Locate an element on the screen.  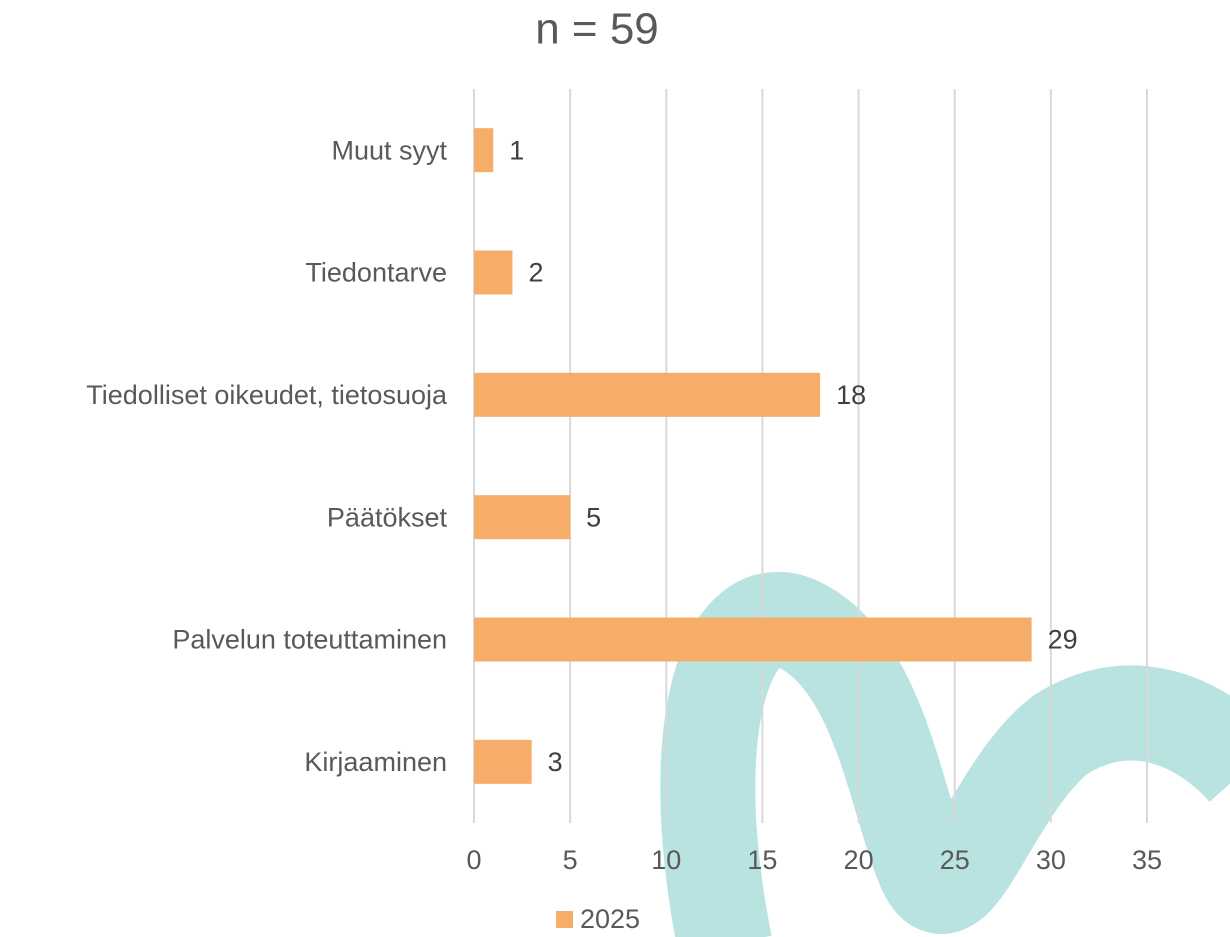
y-tick-label: Kirjaaminen is located at coordinates (375, 762).